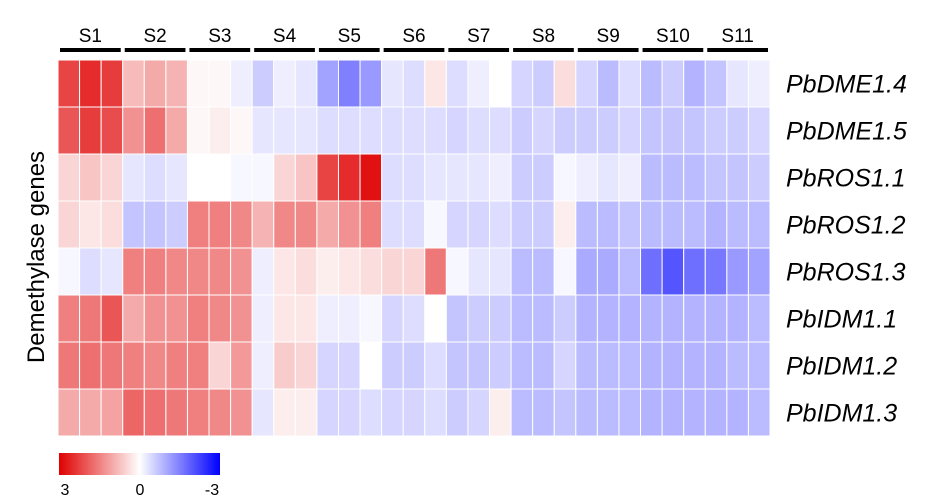 The width and height of the screenshot is (941, 499). I want to click on row-label: PbIDM1.2, so click(841, 367).